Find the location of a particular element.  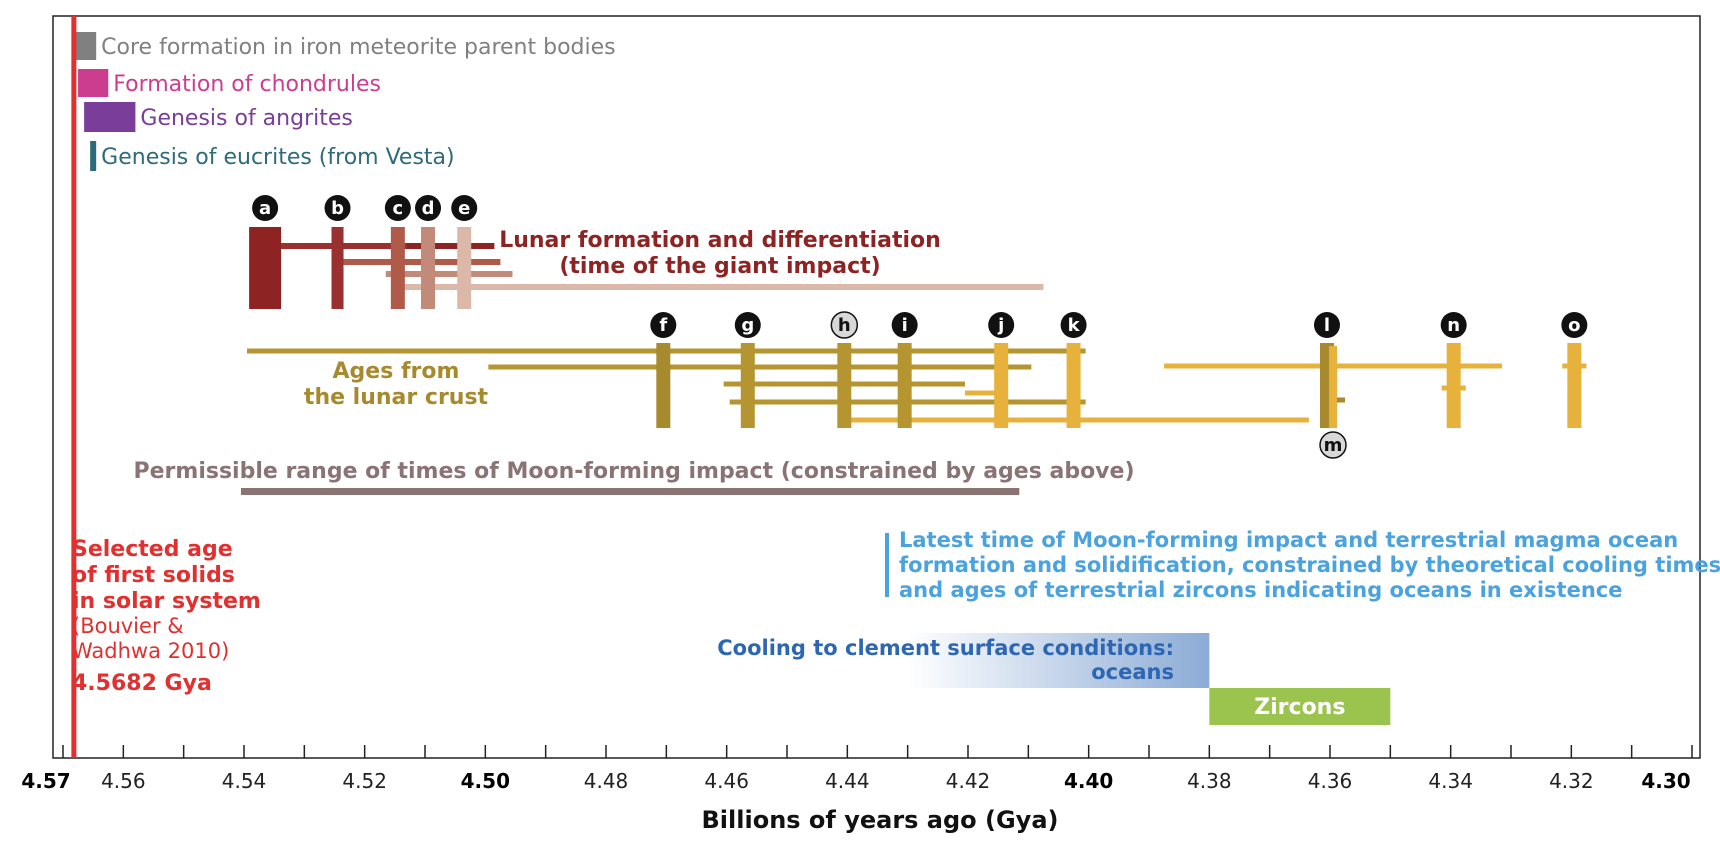

lunar-crust-label-j-letter: j is located at coordinates (1000, 325).